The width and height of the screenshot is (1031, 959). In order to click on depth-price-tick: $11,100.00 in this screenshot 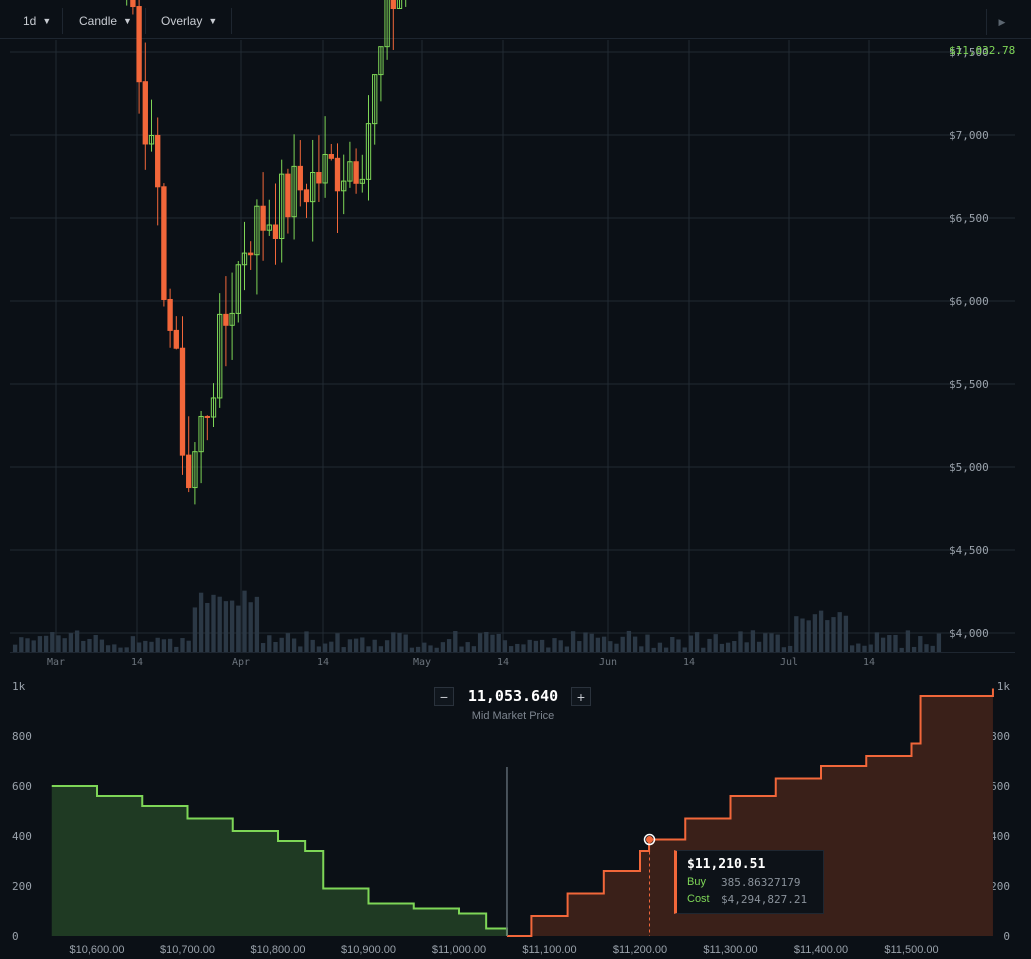, I will do `click(549, 950)`.